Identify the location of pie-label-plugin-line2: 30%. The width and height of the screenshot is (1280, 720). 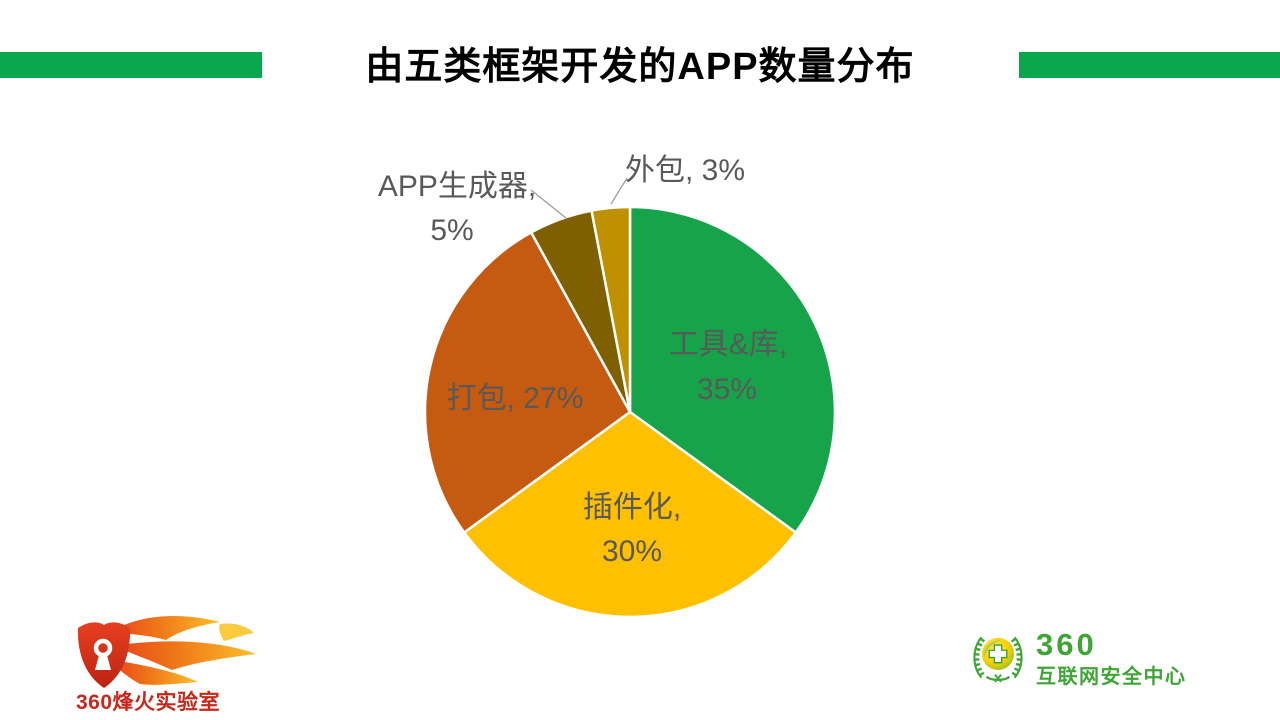
(632, 551).